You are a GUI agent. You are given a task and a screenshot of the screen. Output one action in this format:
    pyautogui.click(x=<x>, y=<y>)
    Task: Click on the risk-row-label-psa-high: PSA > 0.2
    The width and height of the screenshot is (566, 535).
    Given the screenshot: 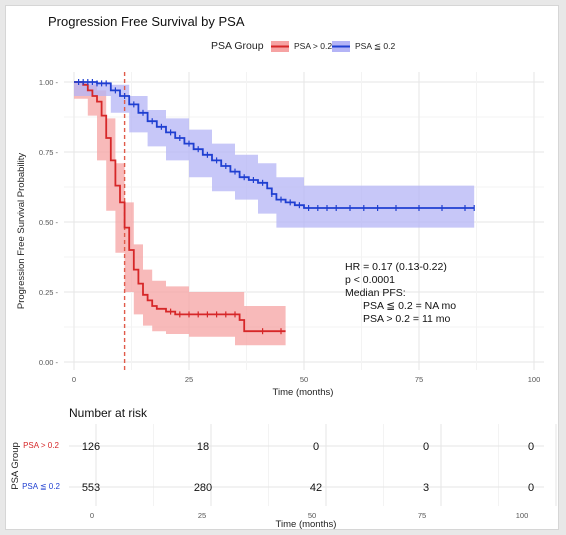 What is the action you would take?
    pyautogui.click(x=41, y=445)
    